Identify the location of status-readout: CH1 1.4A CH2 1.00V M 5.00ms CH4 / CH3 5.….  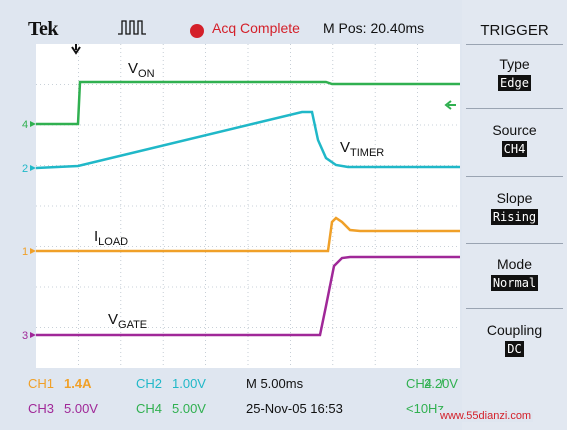
(231, 400).